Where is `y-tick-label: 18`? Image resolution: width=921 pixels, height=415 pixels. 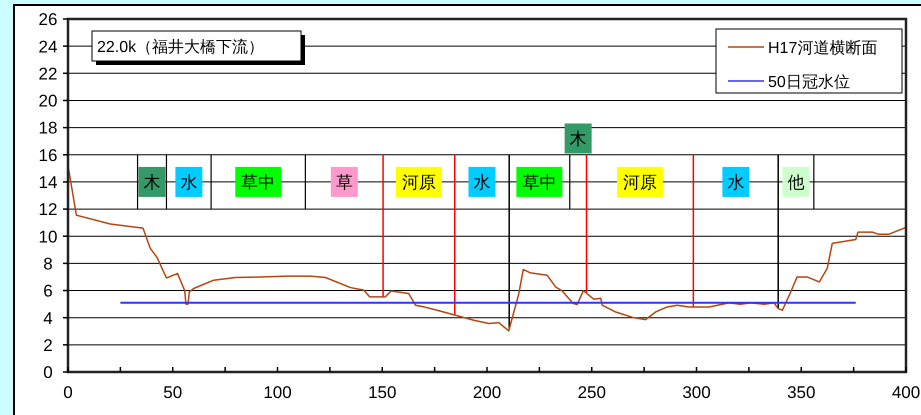 y-tick-label: 18 is located at coordinates (48, 128).